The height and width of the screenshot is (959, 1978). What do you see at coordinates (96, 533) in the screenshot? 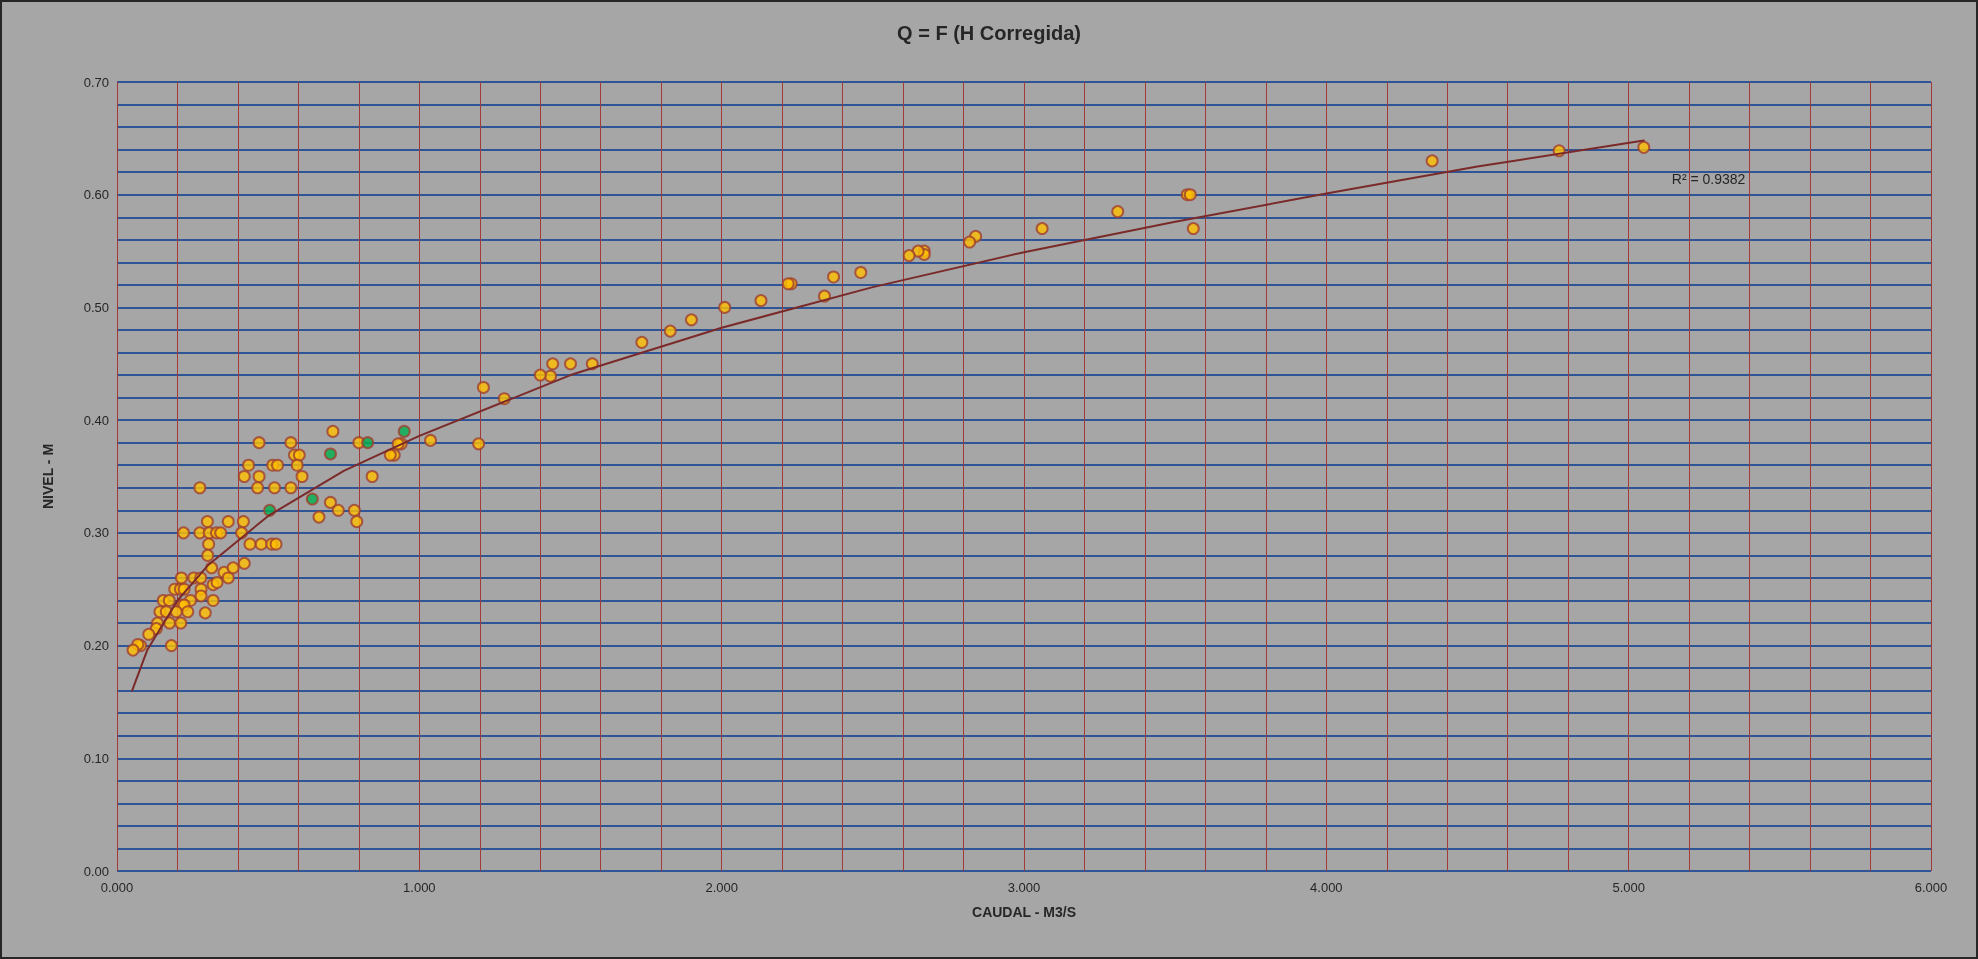
I see `y-tick-label: 0.30` at bounding box center [96, 533].